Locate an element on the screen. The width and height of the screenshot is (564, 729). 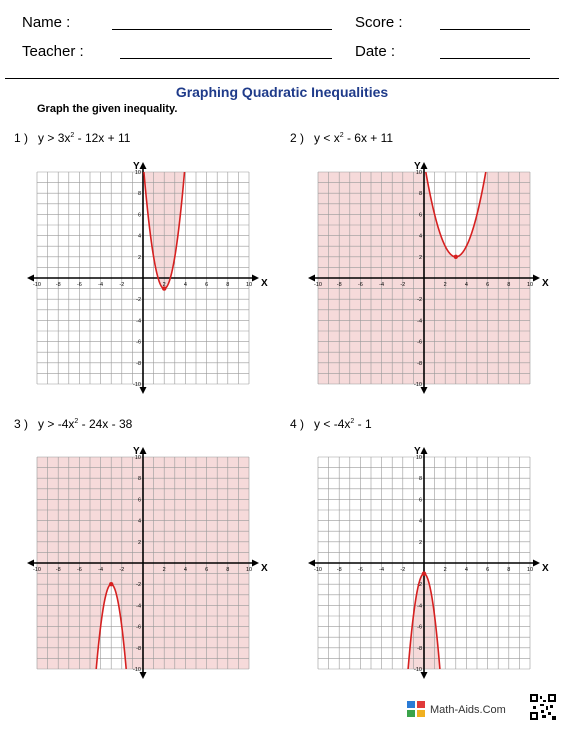
problem-rhs: - 6x + 11 is located at coordinates (368, 138).